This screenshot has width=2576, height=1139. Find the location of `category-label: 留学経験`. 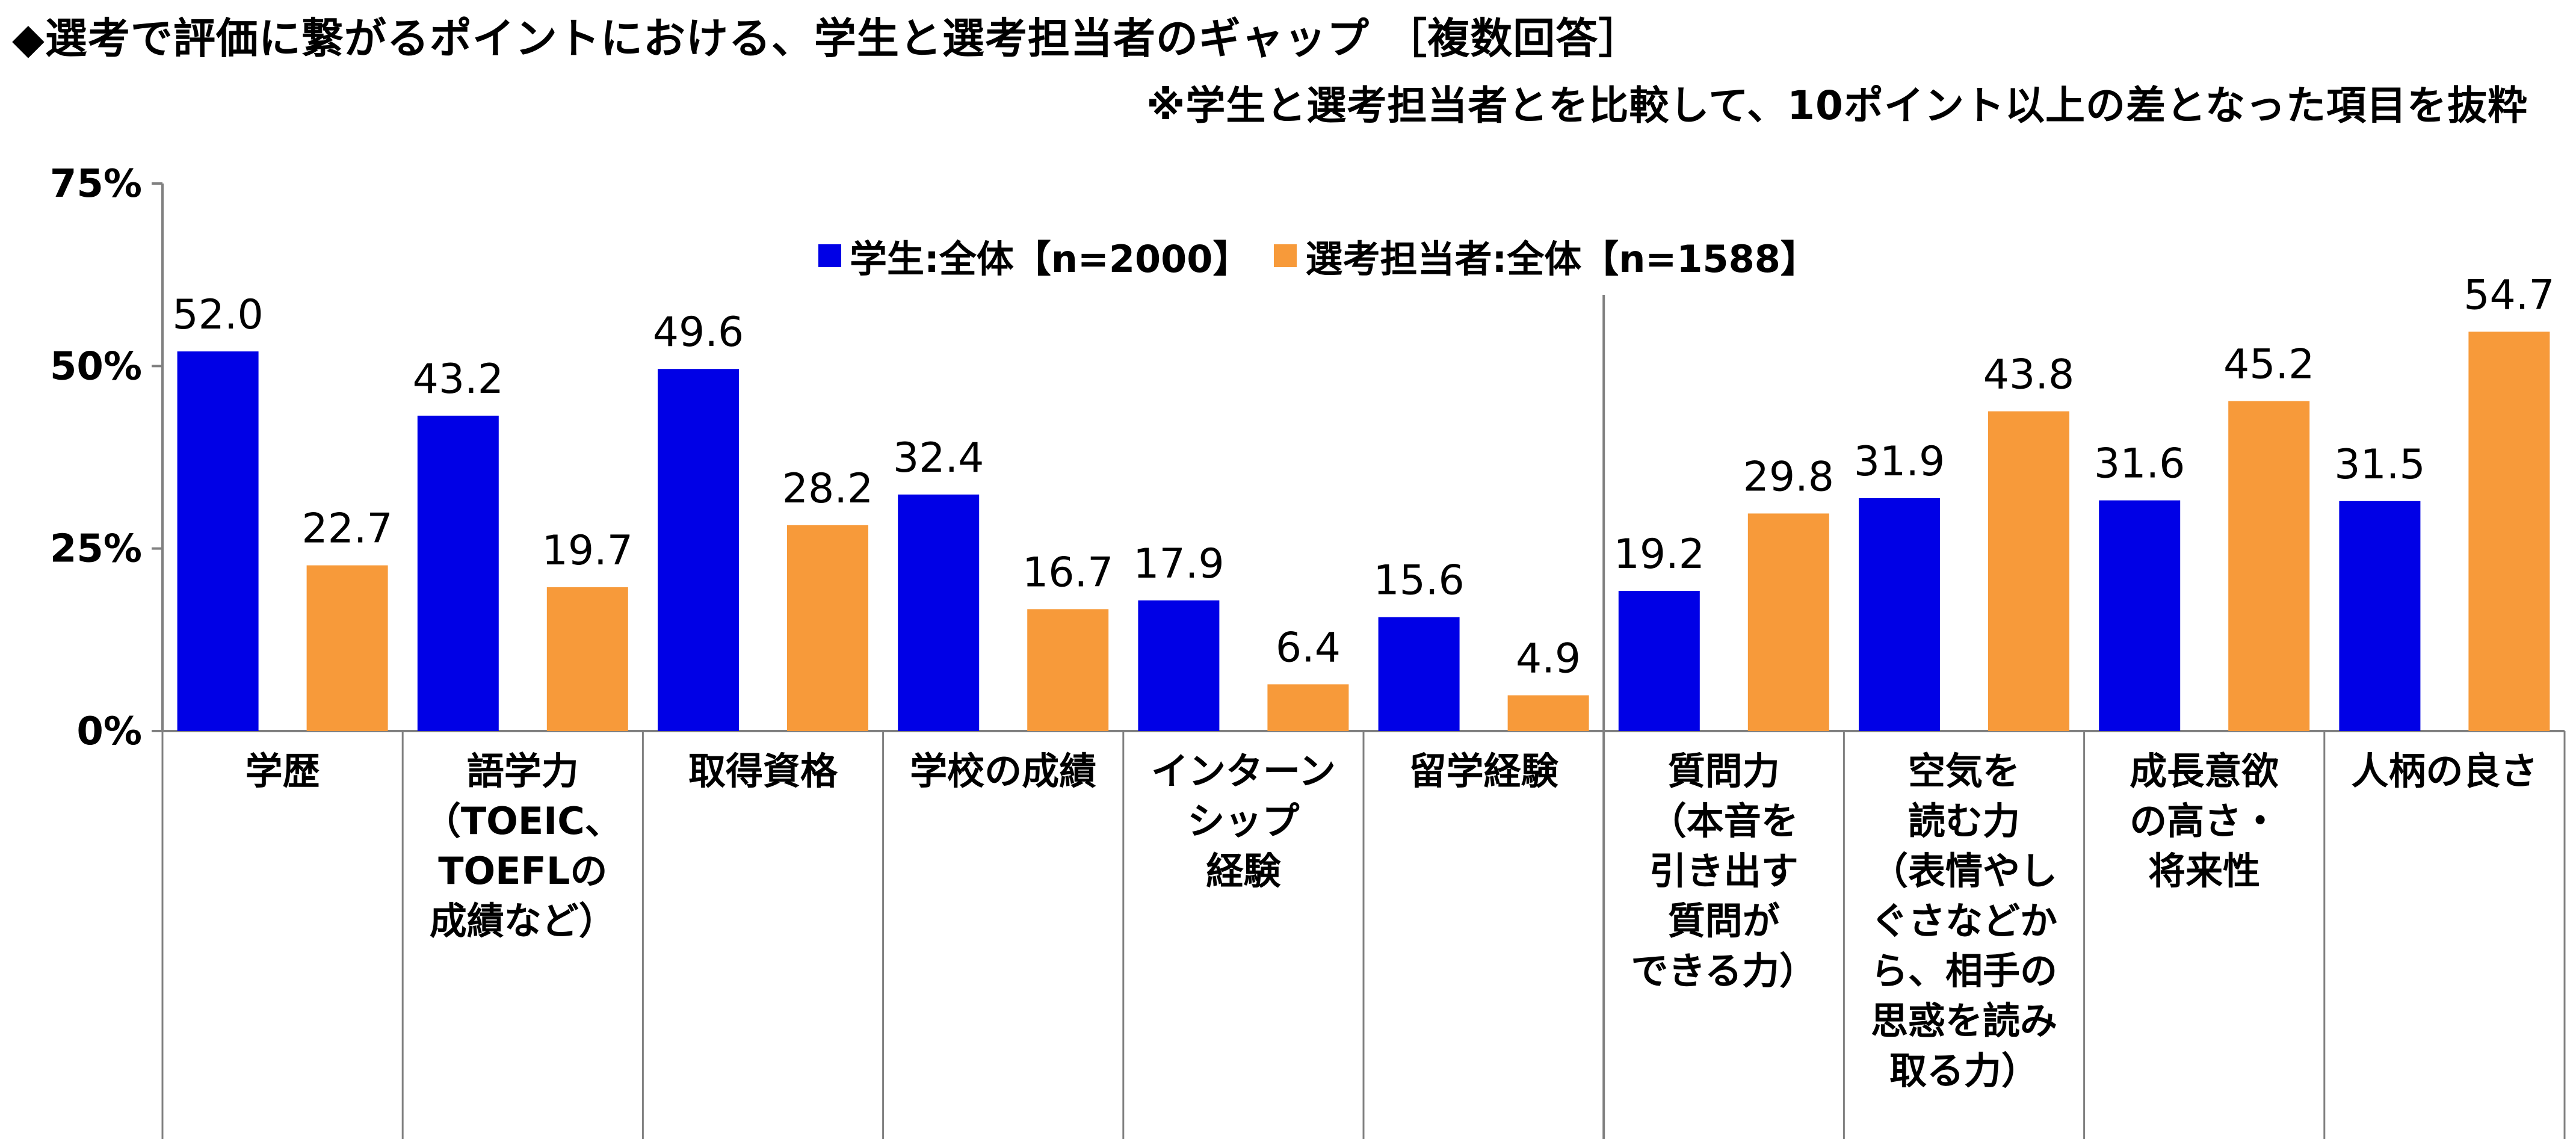

category-label: 留学経験 is located at coordinates (1484, 771).